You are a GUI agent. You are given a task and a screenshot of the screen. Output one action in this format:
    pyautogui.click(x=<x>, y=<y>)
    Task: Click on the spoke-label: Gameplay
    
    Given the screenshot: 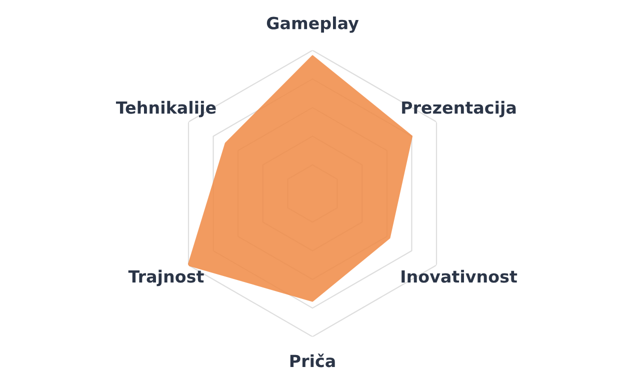 What is the action you would take?
    pyautogui.click(x=312, y=24)
    